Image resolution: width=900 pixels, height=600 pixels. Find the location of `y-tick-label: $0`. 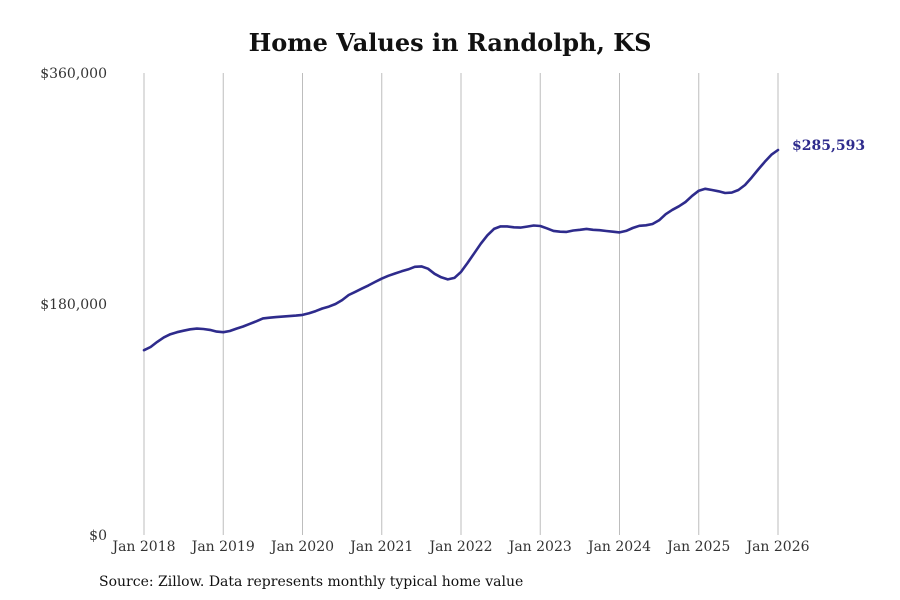

y-tick-label: $0 is located at coordinates (98, 536).